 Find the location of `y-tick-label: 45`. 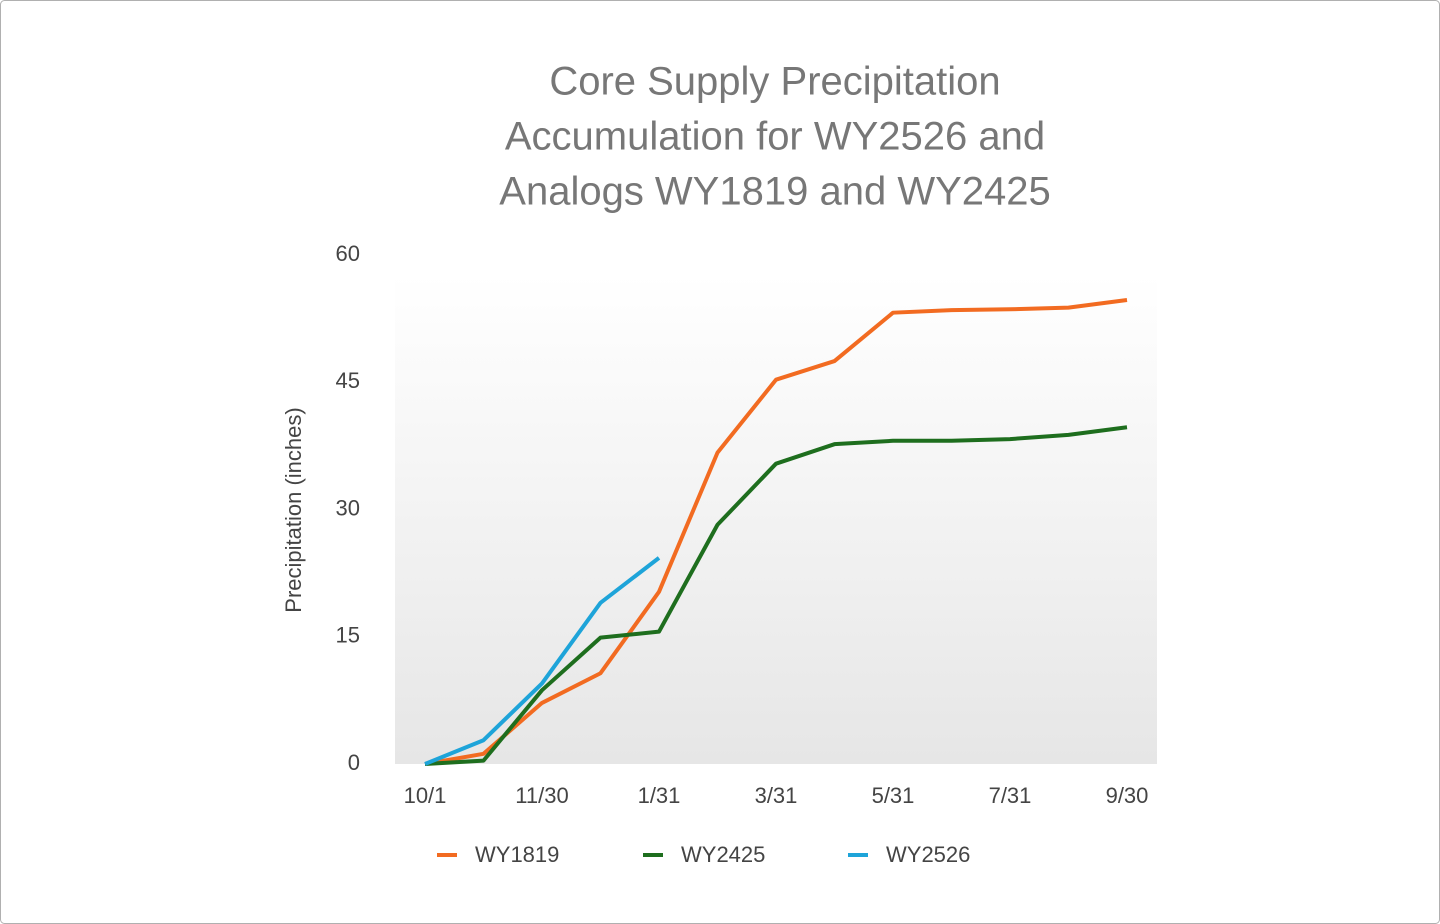

y-tick-label: 45 is located at coordinates (348, 380).